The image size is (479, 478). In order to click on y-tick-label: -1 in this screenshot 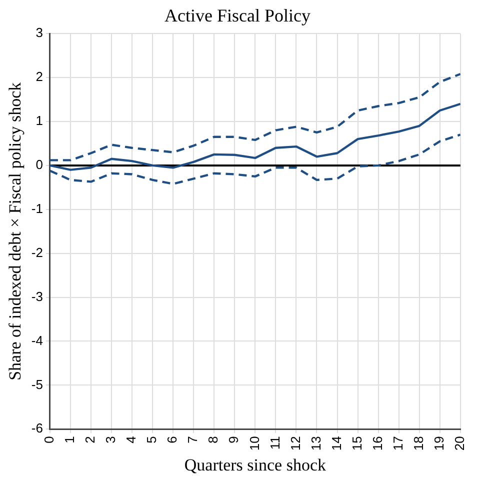, I will do `click(37, 208)`.